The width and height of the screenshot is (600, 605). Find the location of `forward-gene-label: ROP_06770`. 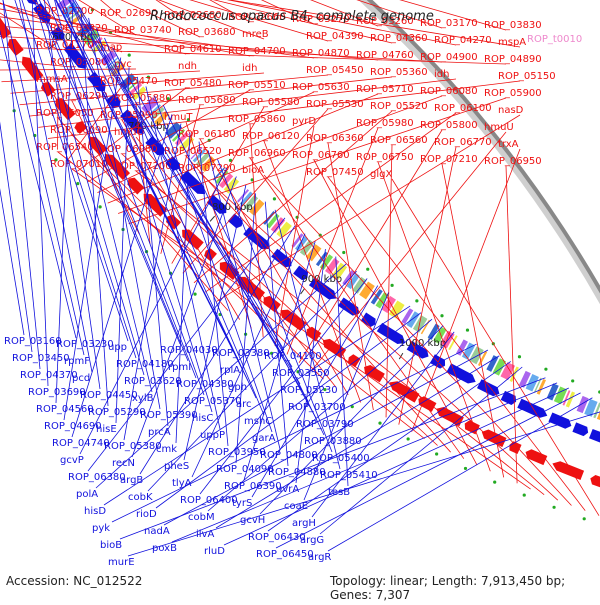

forward-gene-label: ROP_06770 is located at coordinates (463, 142).